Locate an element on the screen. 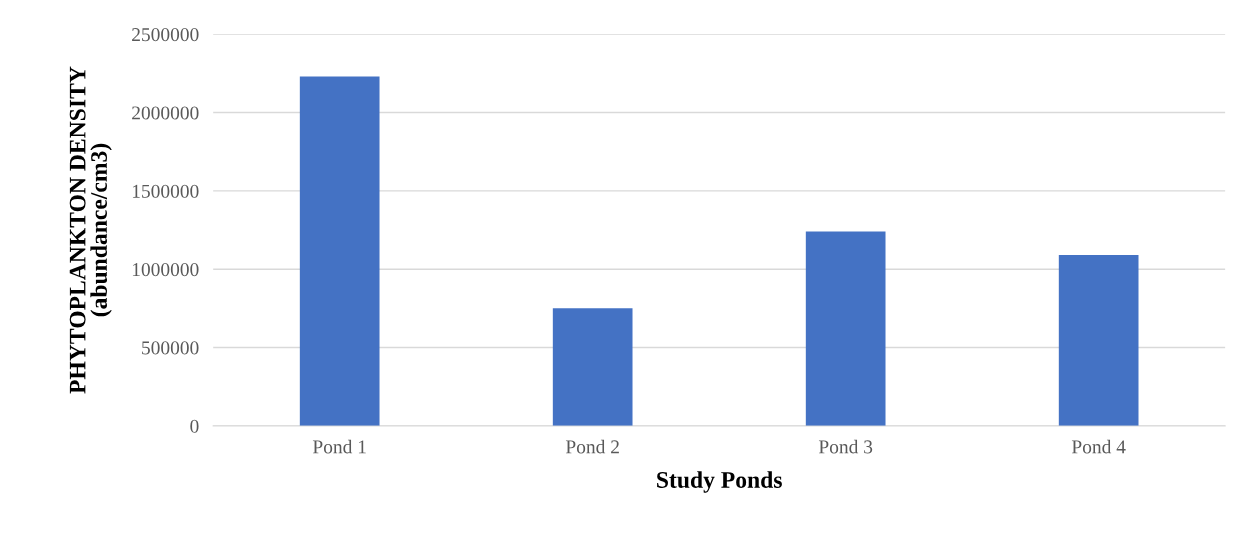  x-tick-label: Pond 2 is located at coordinates (592, 446).